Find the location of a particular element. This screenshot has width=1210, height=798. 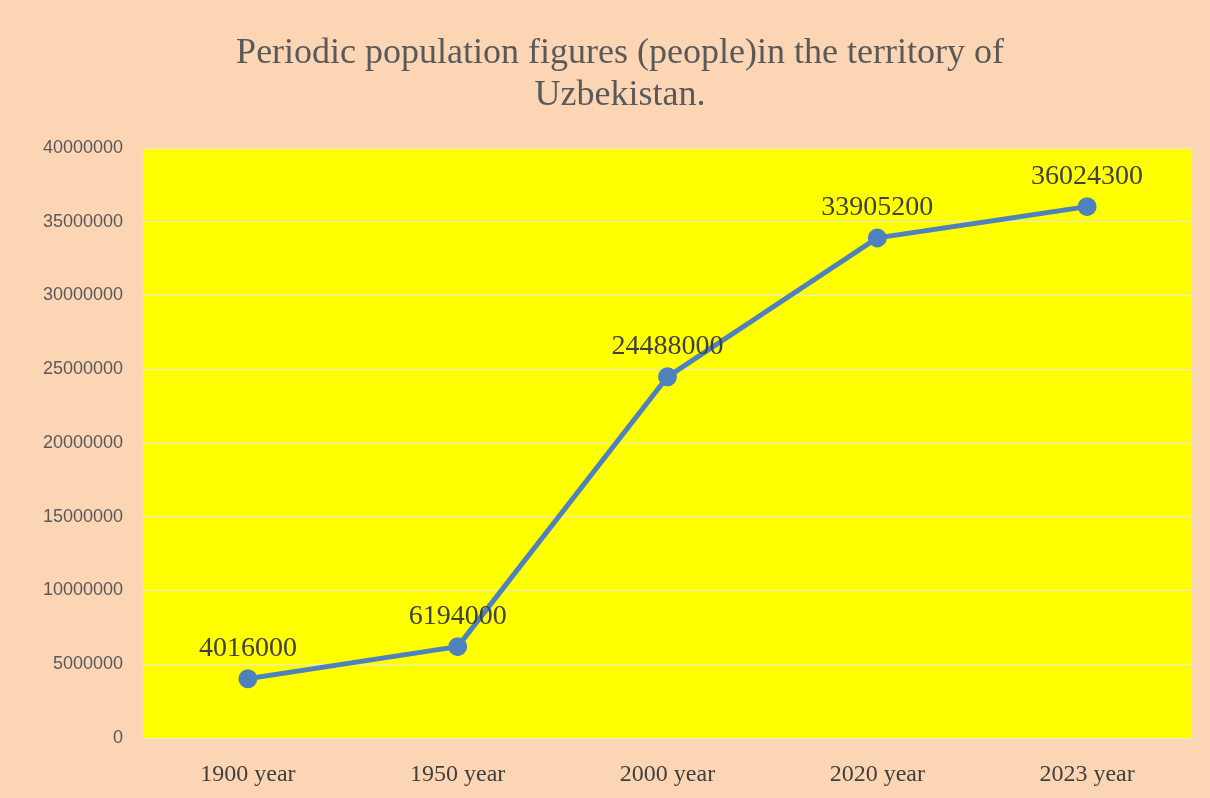

y-tick-label: 35000000 is located at coordinates (82, 220).